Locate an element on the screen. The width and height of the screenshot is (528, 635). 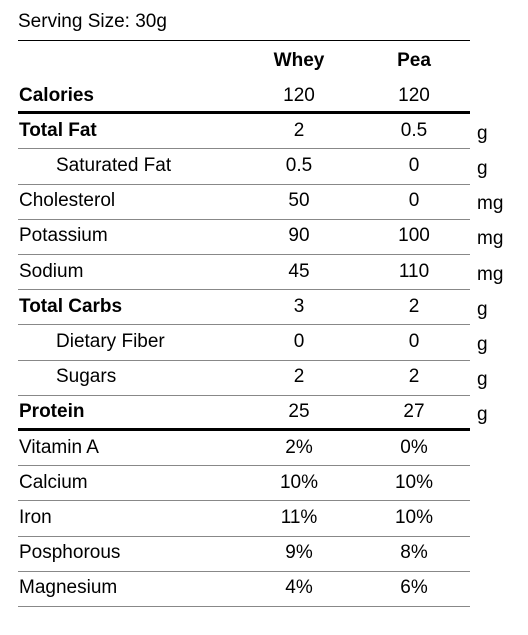
cell: 11% is located at coordinates (299, 517).